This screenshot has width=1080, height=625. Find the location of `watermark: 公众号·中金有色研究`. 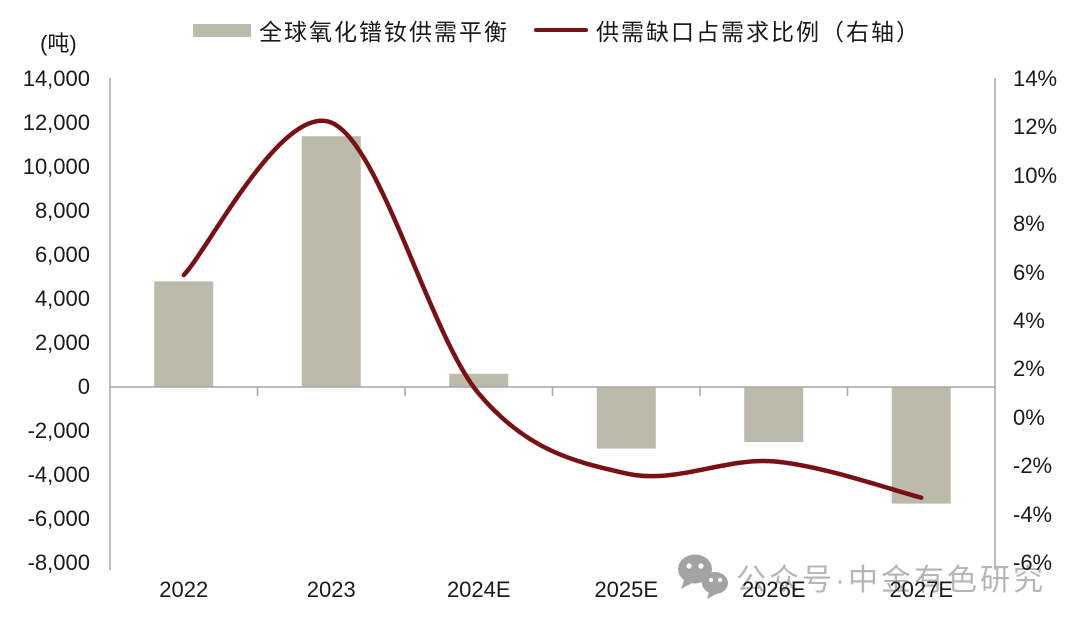

watermark: 公众号·中金有色研究 is located at coordinates (860, 577).